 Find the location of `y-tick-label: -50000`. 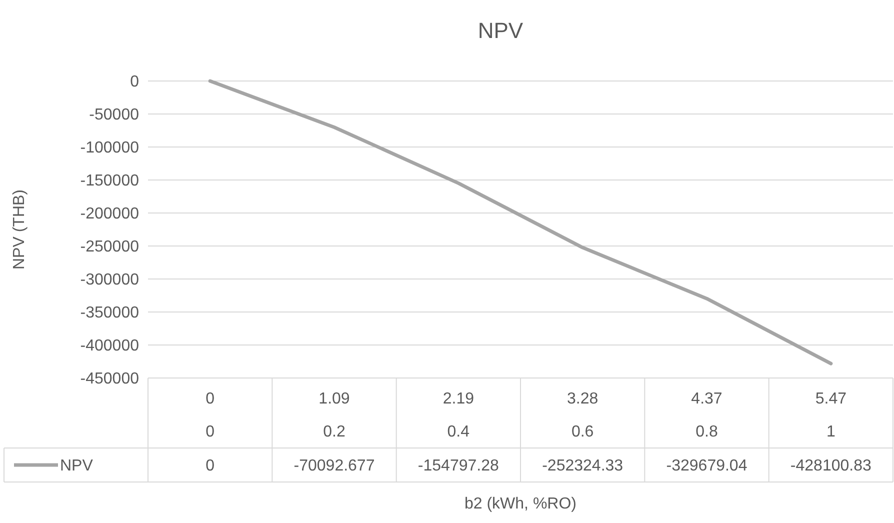

y-tick-label: -50000 is located at coordinates (114, 115).